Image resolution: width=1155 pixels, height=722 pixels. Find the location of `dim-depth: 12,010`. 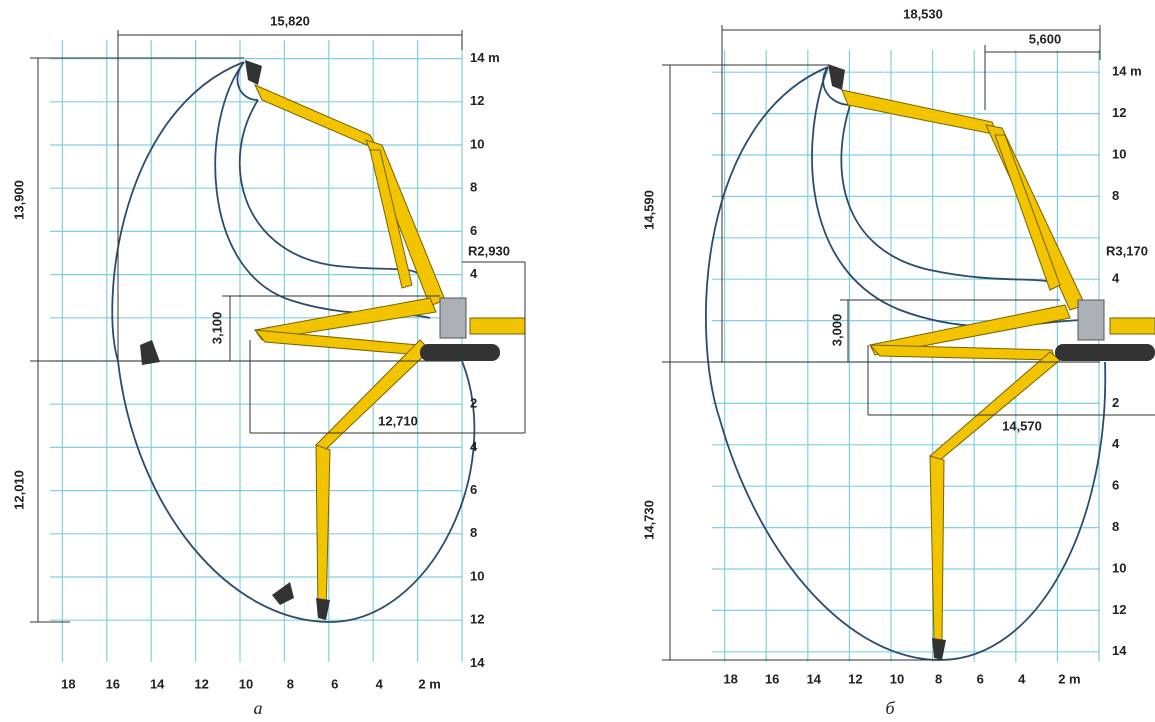

dim-depth: 12,010 is located at coordinates (18, 490).